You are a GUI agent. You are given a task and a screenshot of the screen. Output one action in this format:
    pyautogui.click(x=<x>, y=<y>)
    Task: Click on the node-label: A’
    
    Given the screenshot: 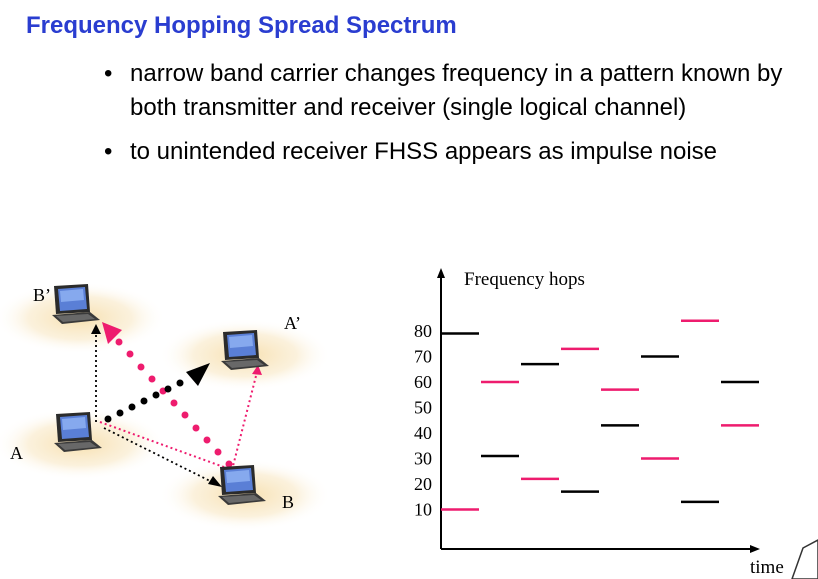 What is the action you would take?
    pyautogui.click(x=292, y=323)
    